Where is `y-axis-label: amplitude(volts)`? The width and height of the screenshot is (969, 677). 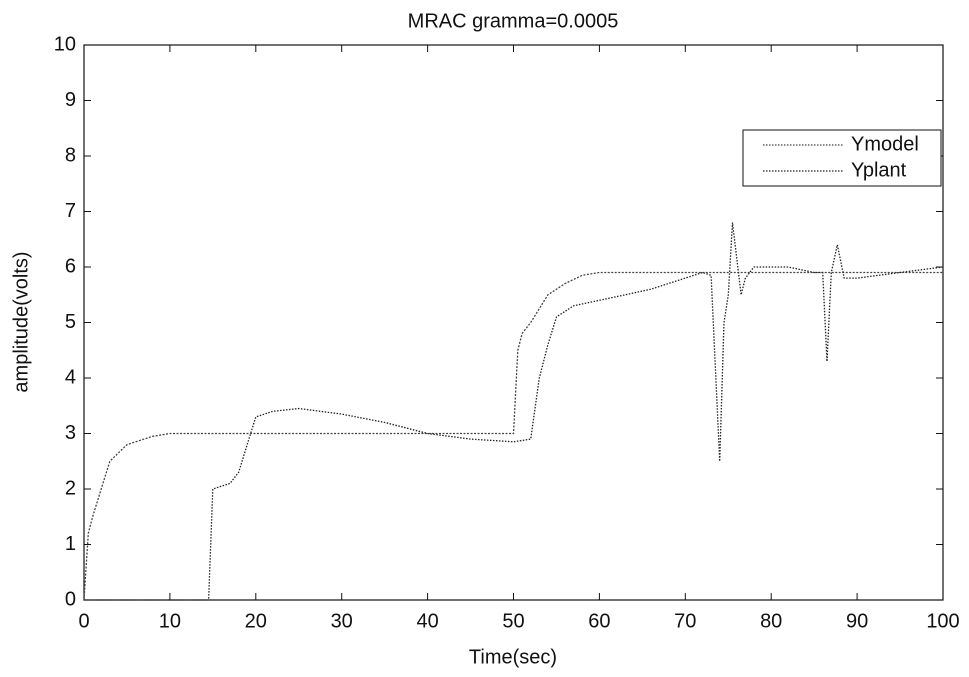 y-axis-label: amplitude(volts) is located at coordinates (21, 321).